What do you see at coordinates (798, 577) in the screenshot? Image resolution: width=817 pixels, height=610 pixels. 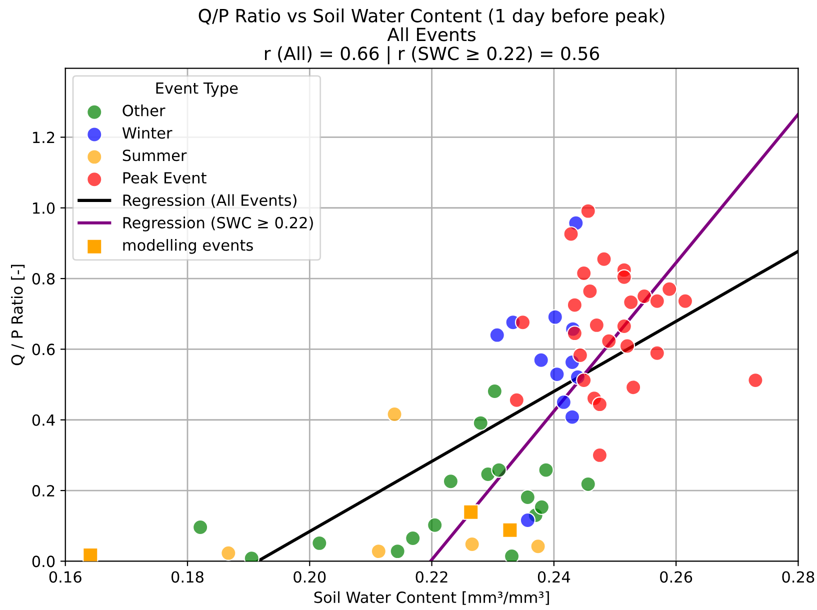 I see `x-tick-label: 0.28` at bounding box center [798, 577].